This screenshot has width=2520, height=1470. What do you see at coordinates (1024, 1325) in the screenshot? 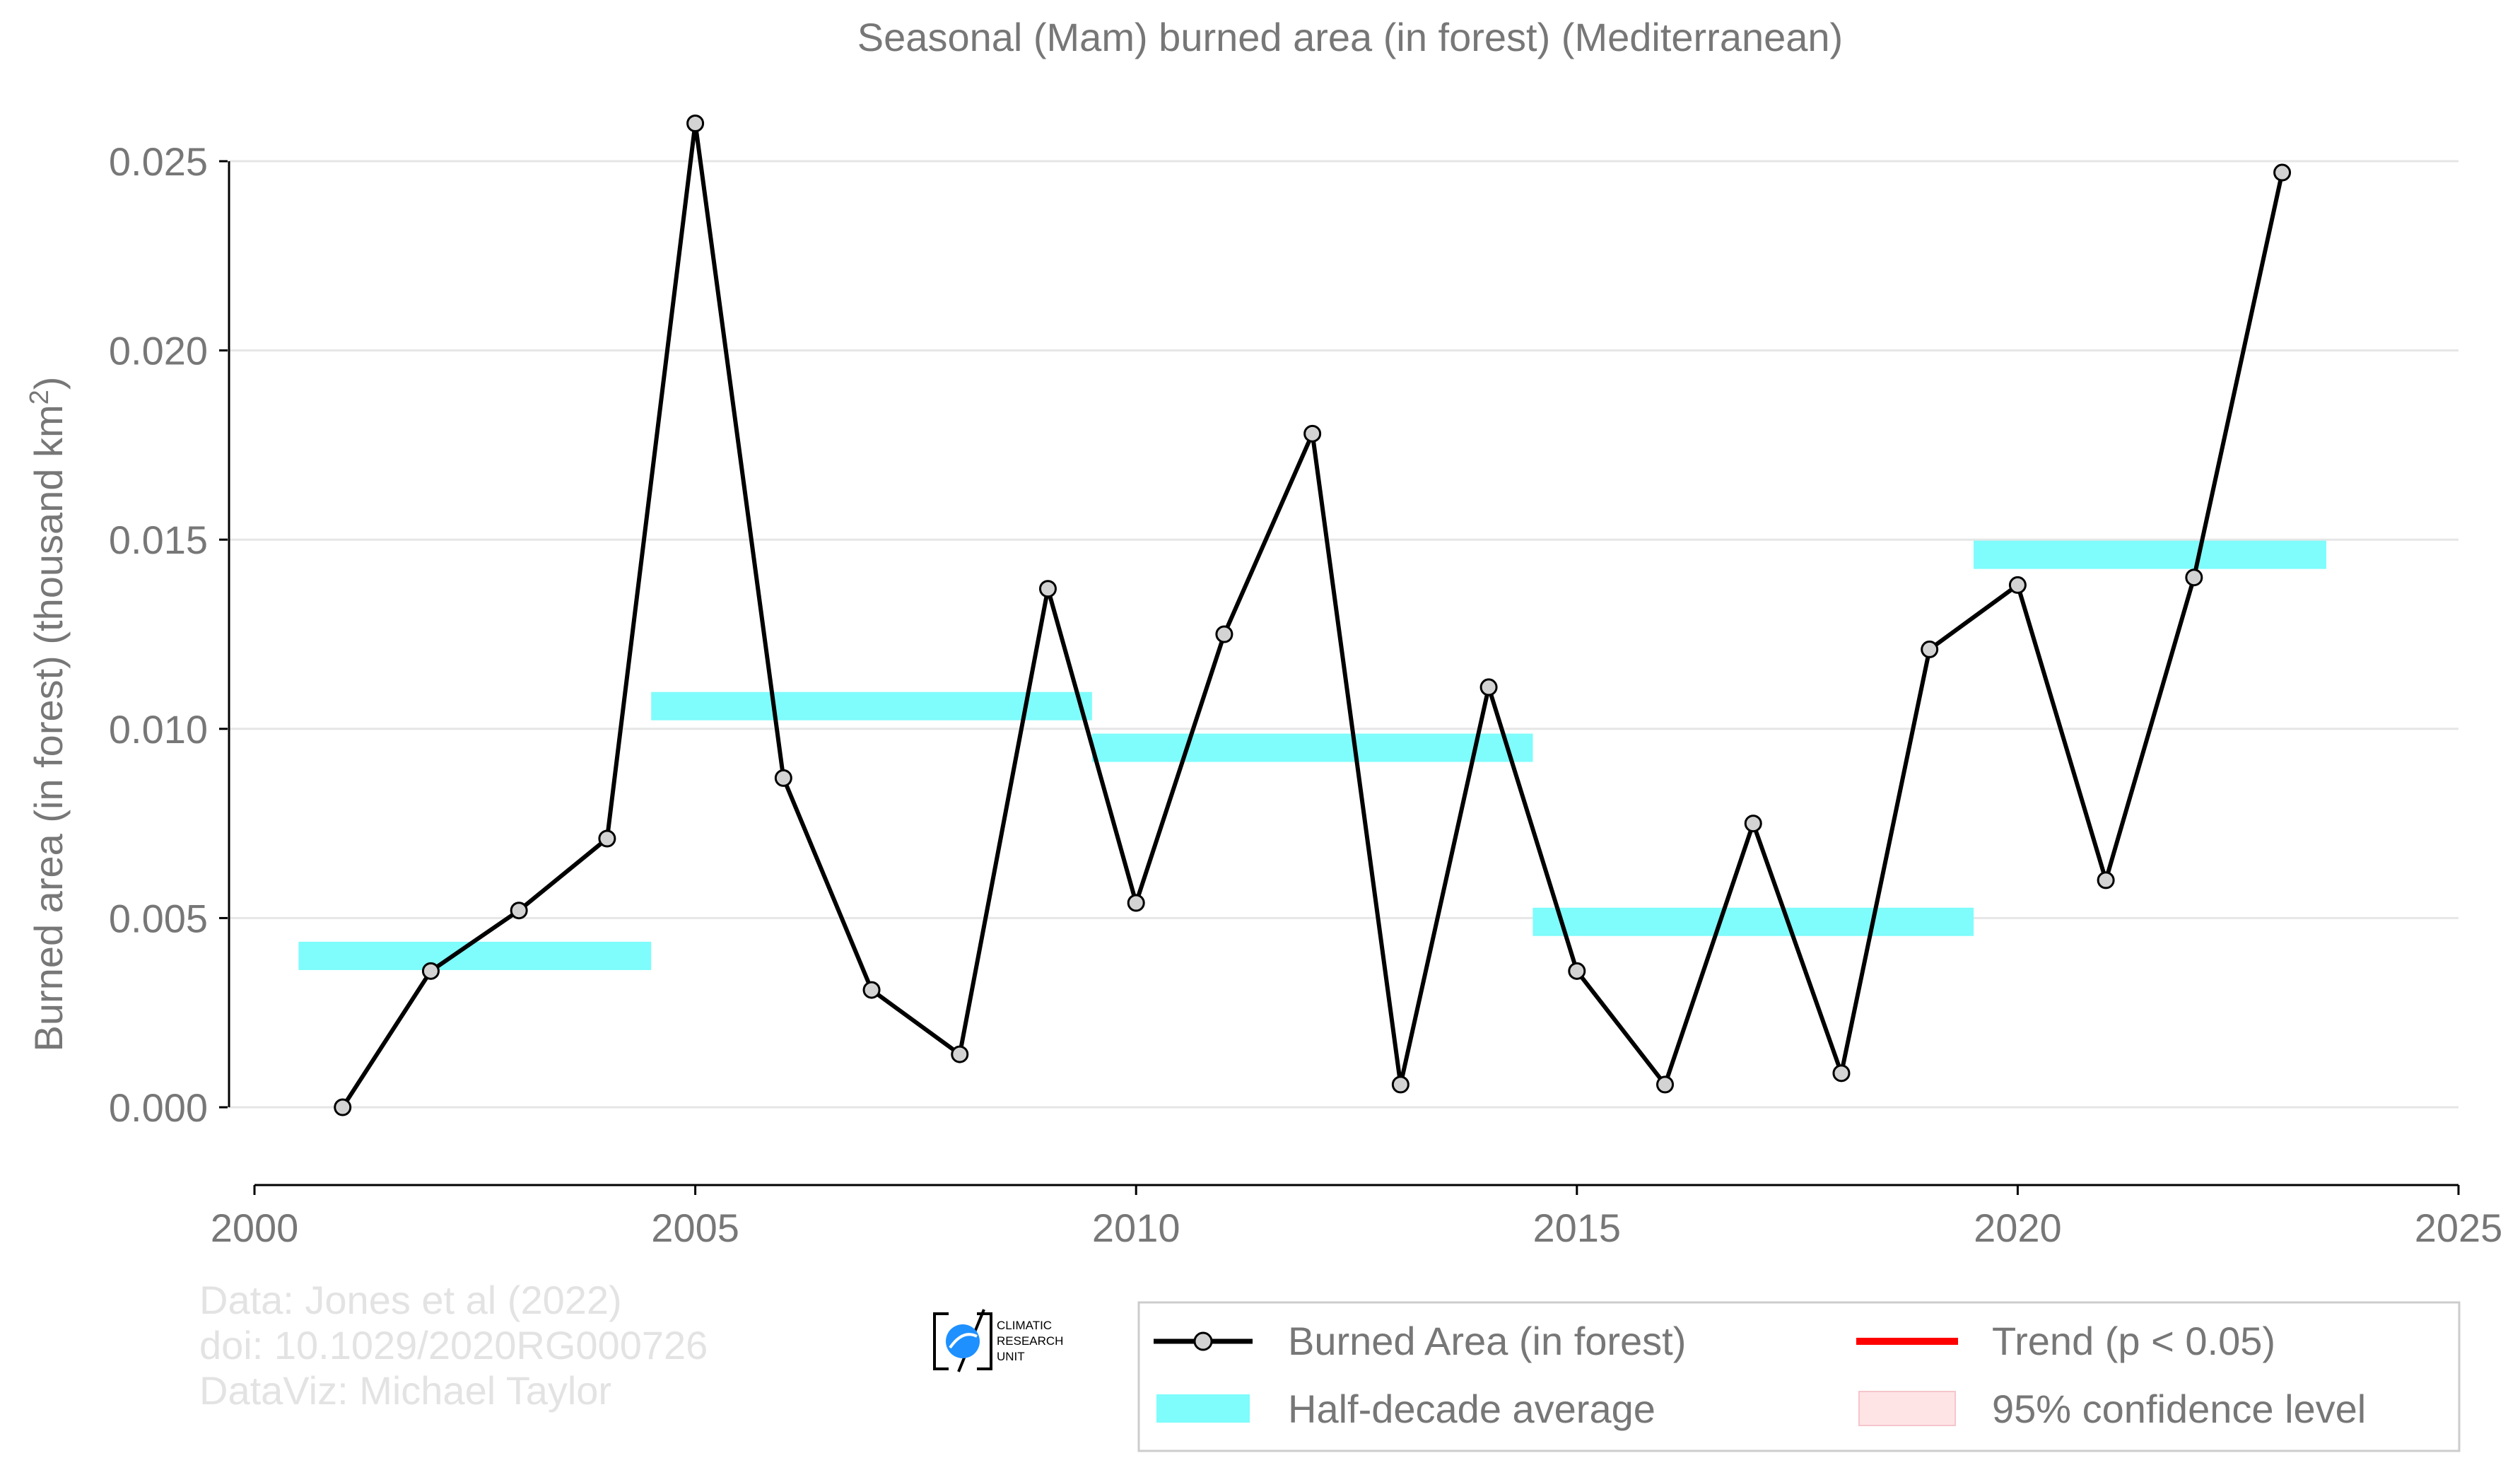
I see `logo-text-climatic: CLIMATIC` at bounding box center [1024, 1325].